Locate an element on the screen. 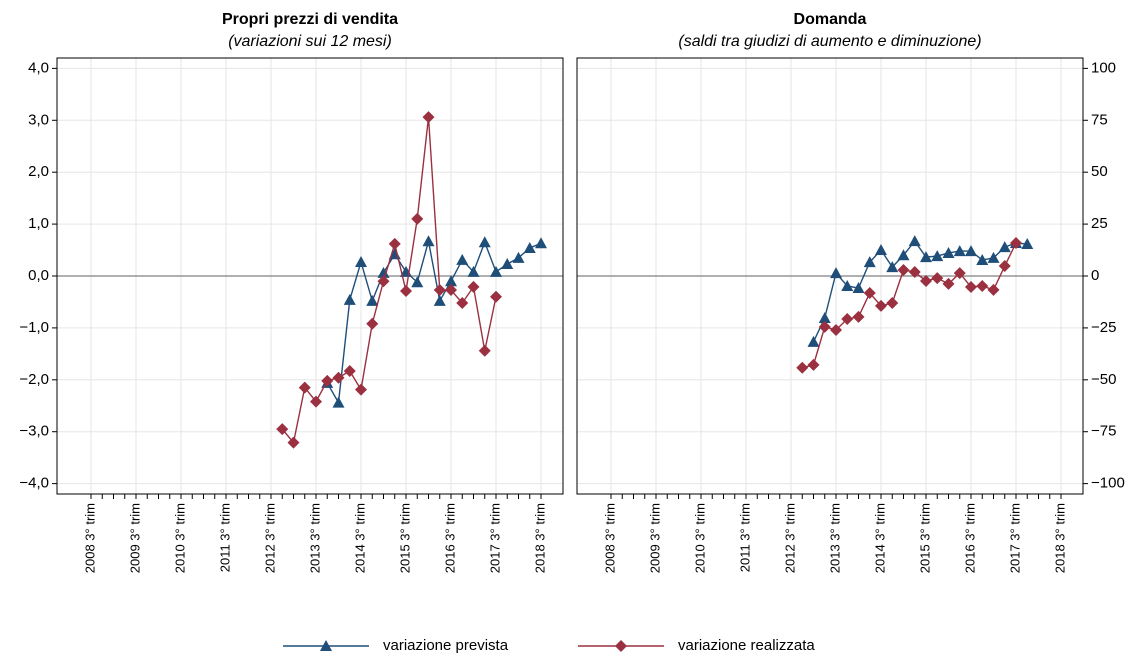 This screenshot has height=656, width=1133. y-tick-label: 50 is located at coordinates (1099, 171).